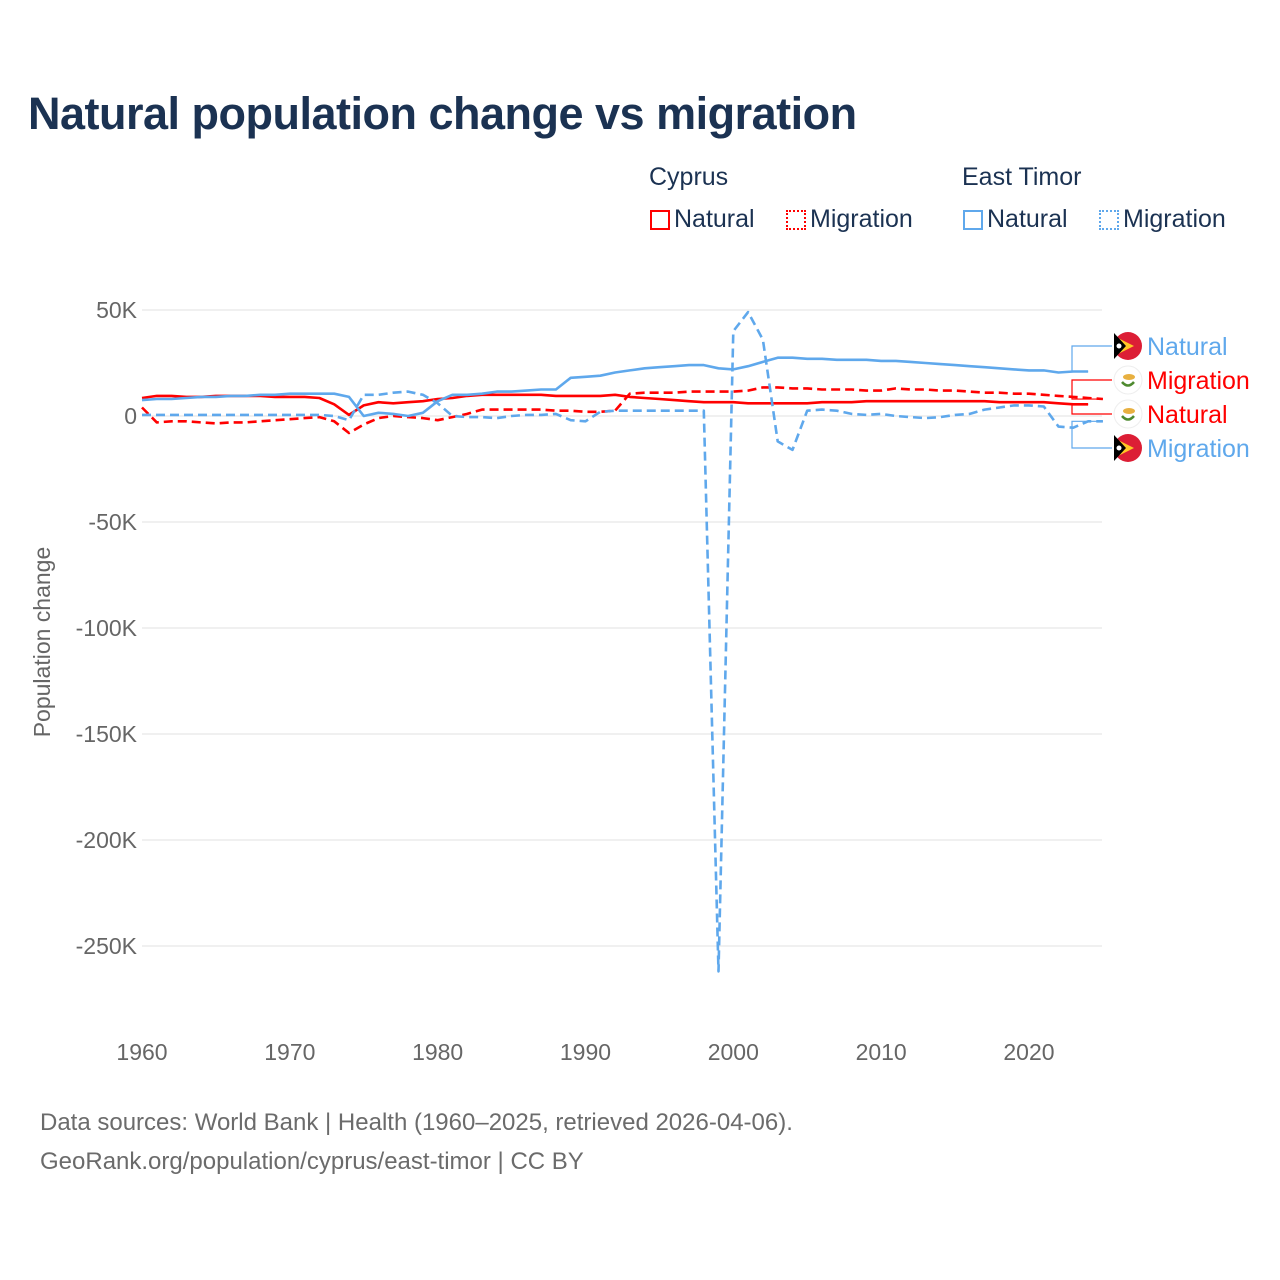  What do you see at coordinates (881, 1052) in the screenshot?
I see `x-tick-label: 2010` at bounding box center [881, 1052].